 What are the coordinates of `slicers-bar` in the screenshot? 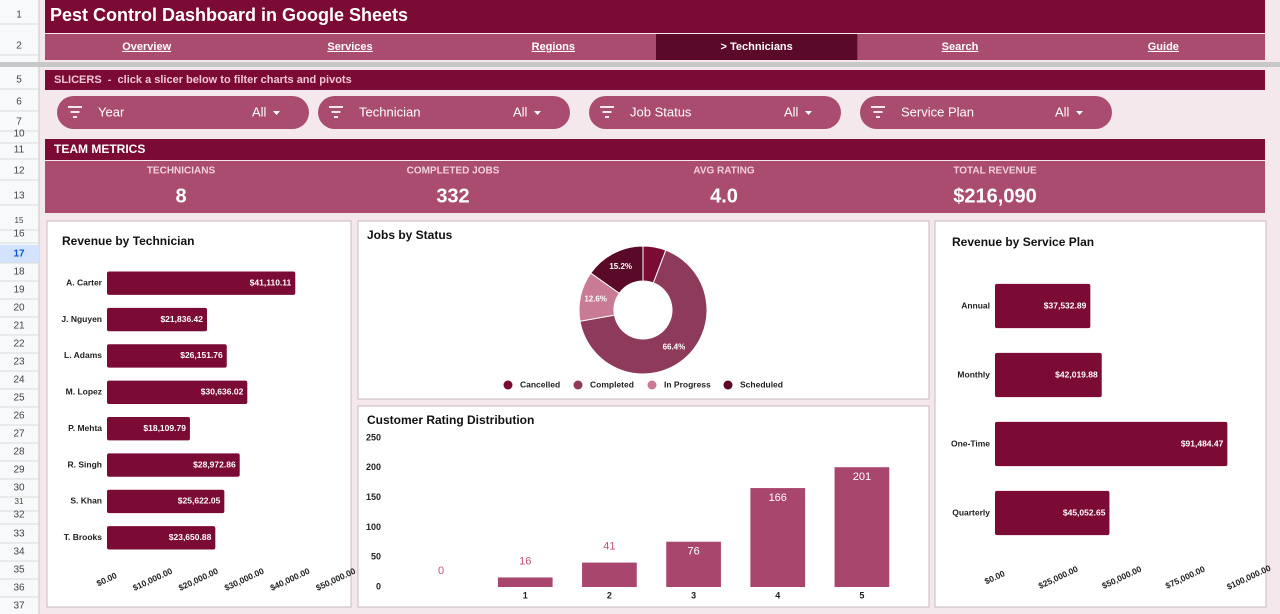 It's located at (655, 80).